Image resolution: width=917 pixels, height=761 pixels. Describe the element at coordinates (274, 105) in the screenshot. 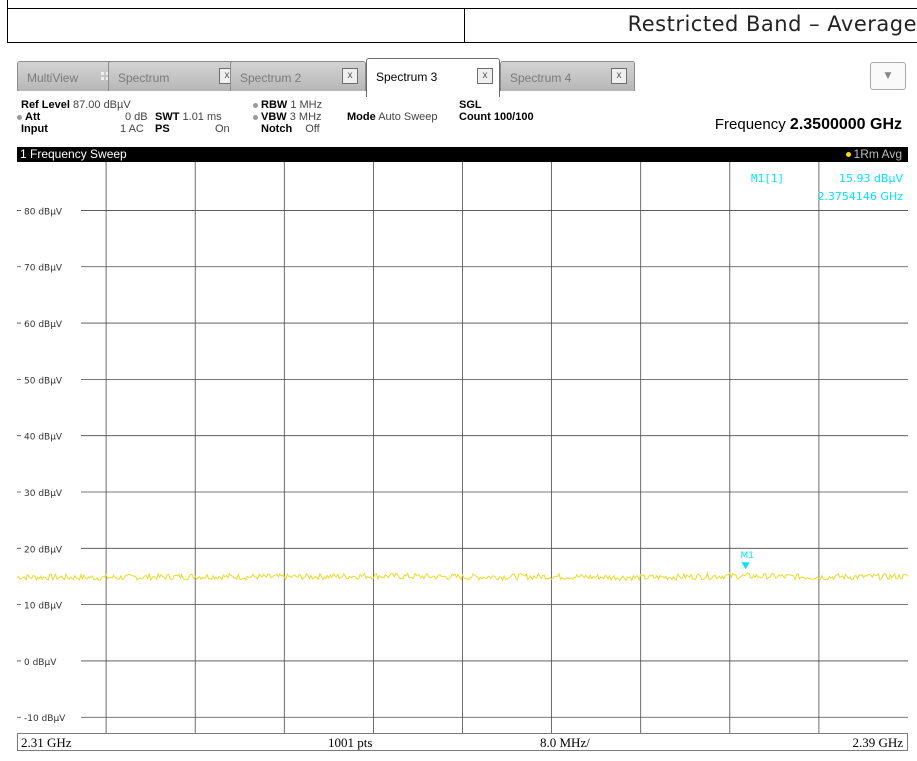

I see `rbw-label: RBW` at that location.